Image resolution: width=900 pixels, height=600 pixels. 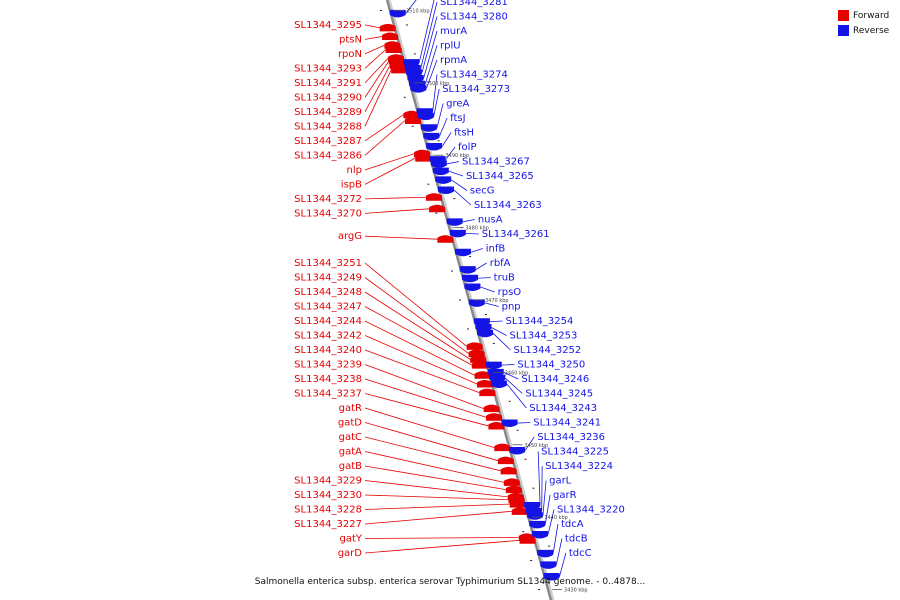 I want to click on leader-rbfa, so click(x=481, y=266).